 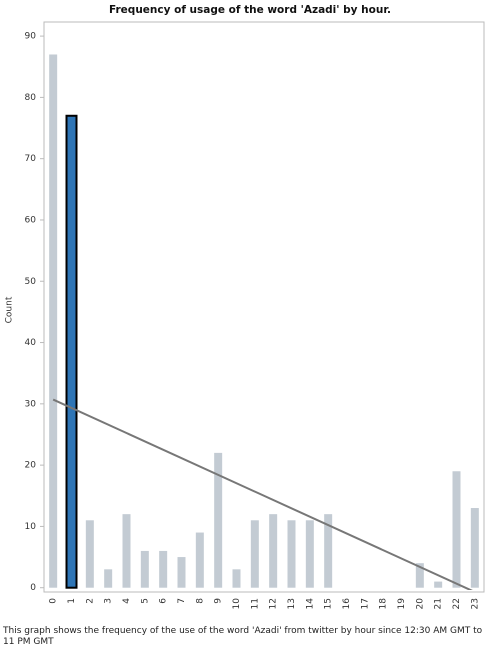 What do you see at coordinates (420, 604) in the screenshot?
I see `x-tick-label: 20` at bounding box center [420, 604].